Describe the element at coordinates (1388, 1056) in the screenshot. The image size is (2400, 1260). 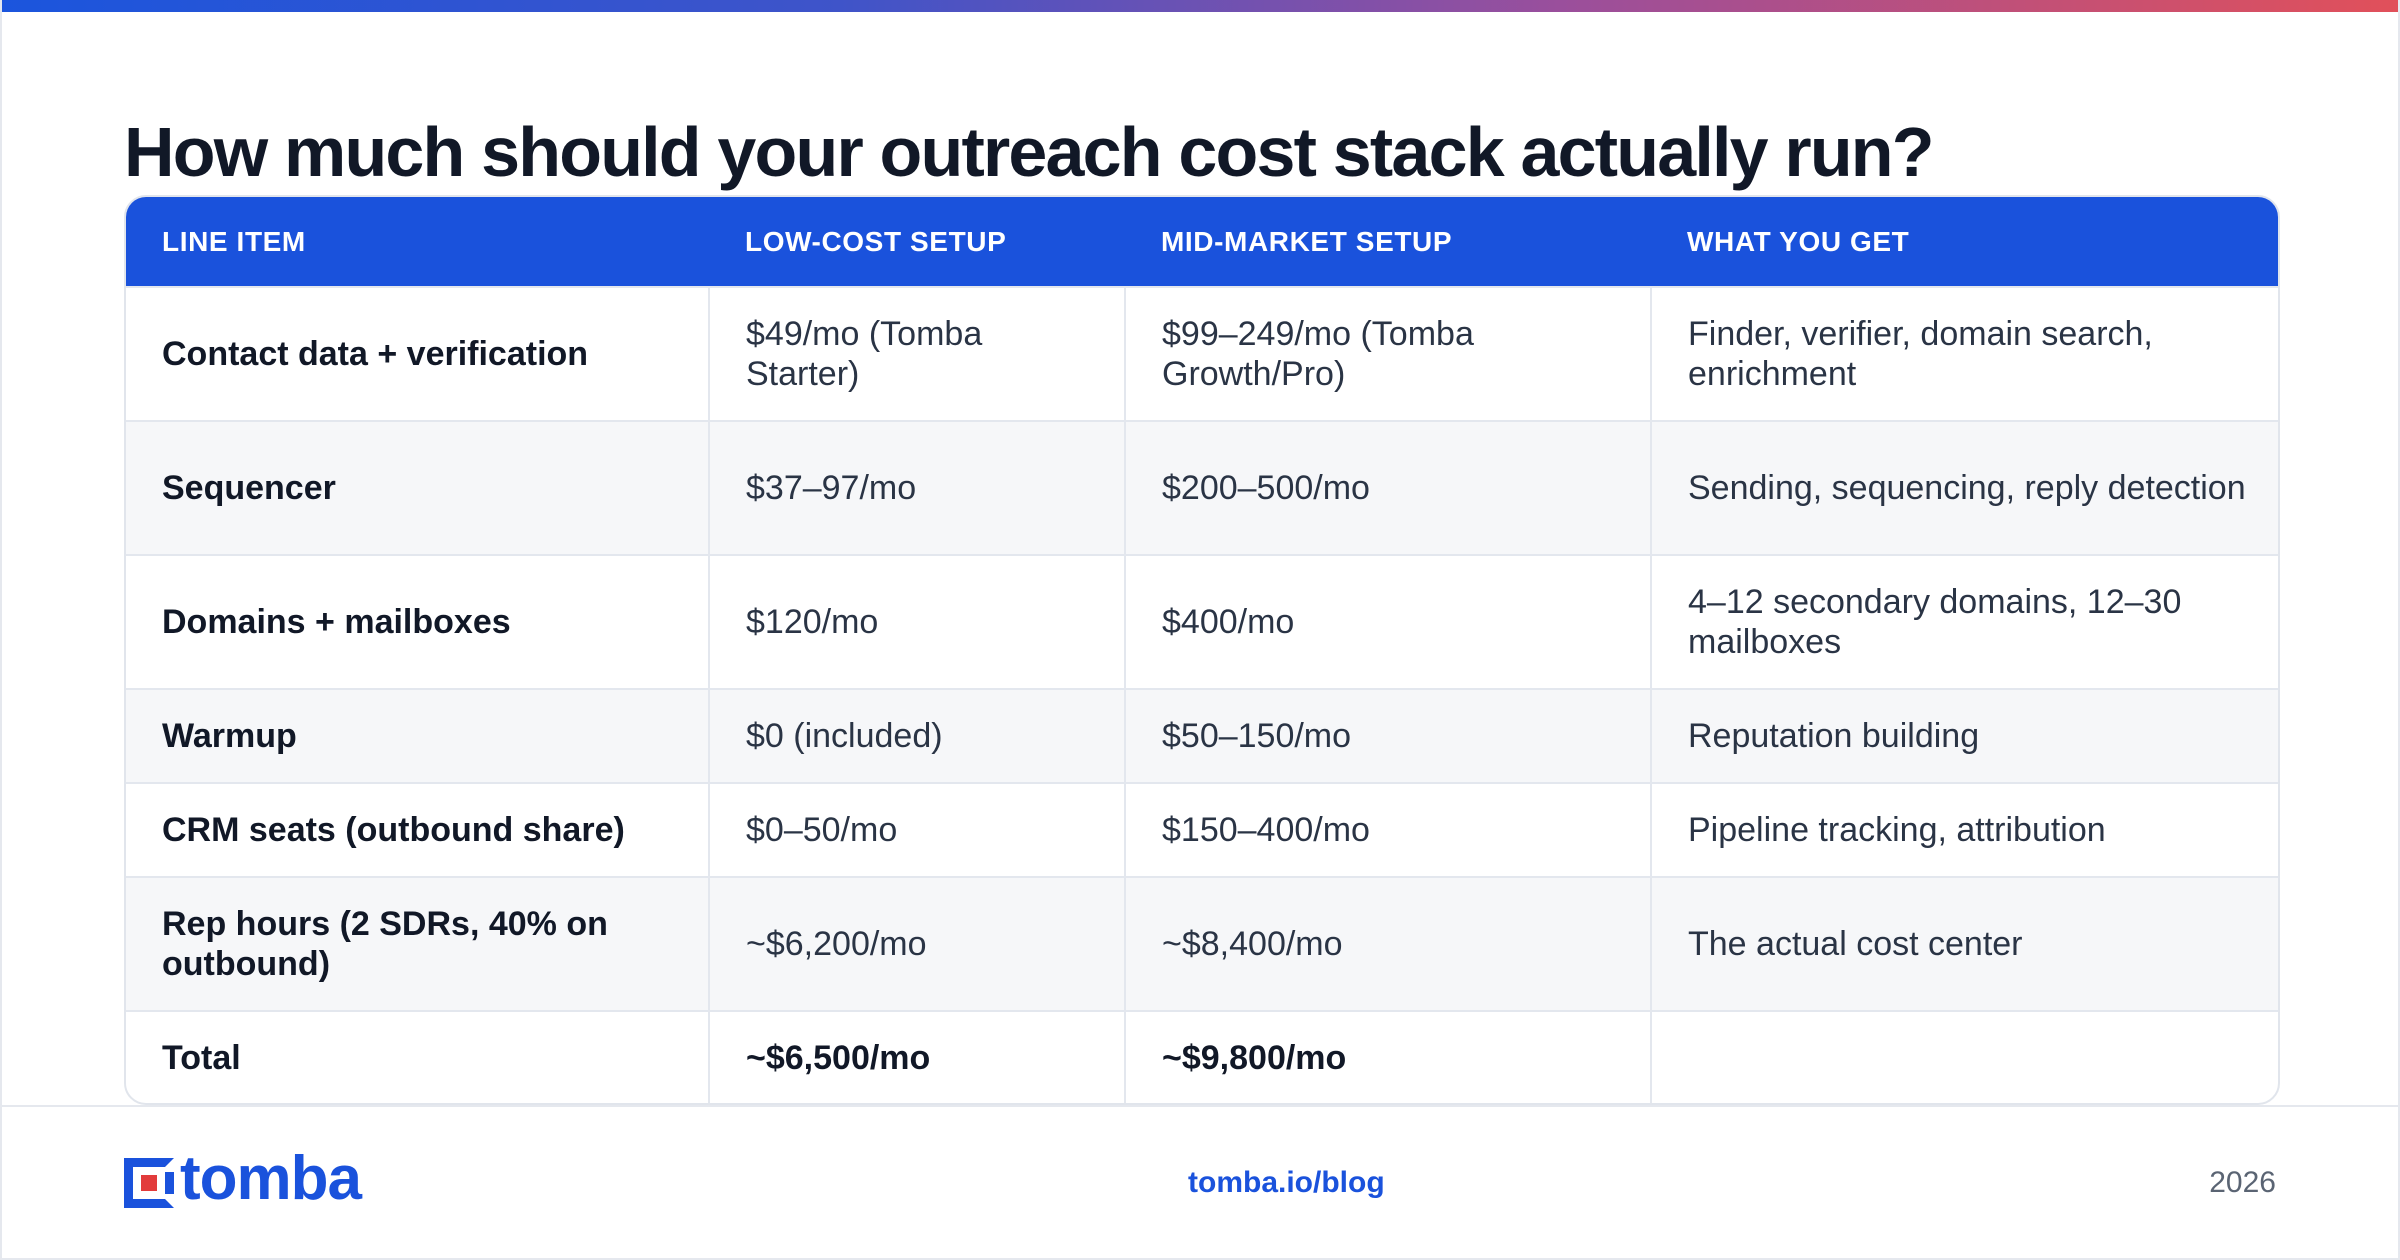
I see `cell-total-mid-market: ~$9,800/mo` at that location.